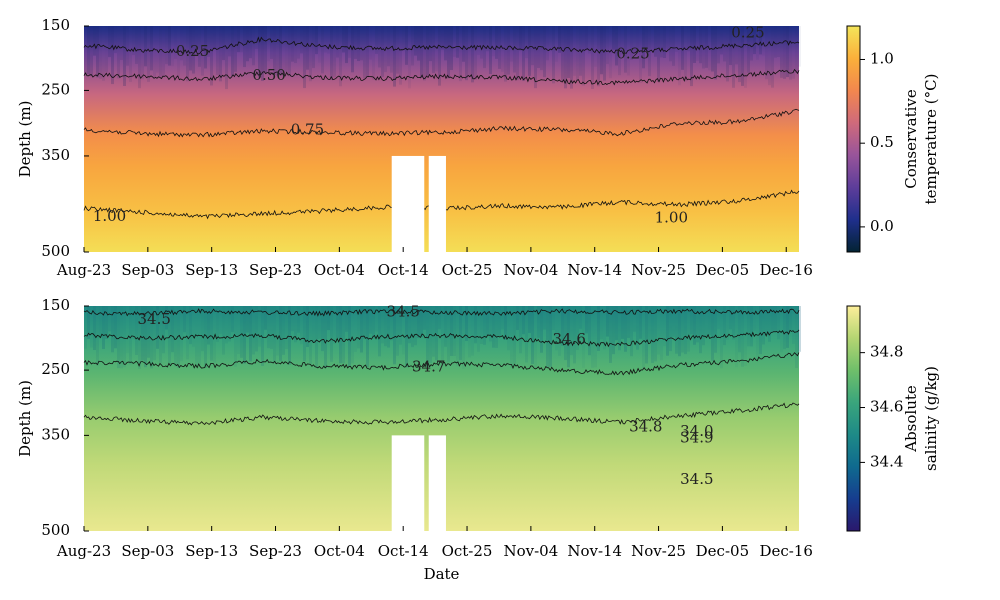  Describe the element at coordinates (911, 139) in the screenshot. I see `colorbar-label: Conservative` at that location.